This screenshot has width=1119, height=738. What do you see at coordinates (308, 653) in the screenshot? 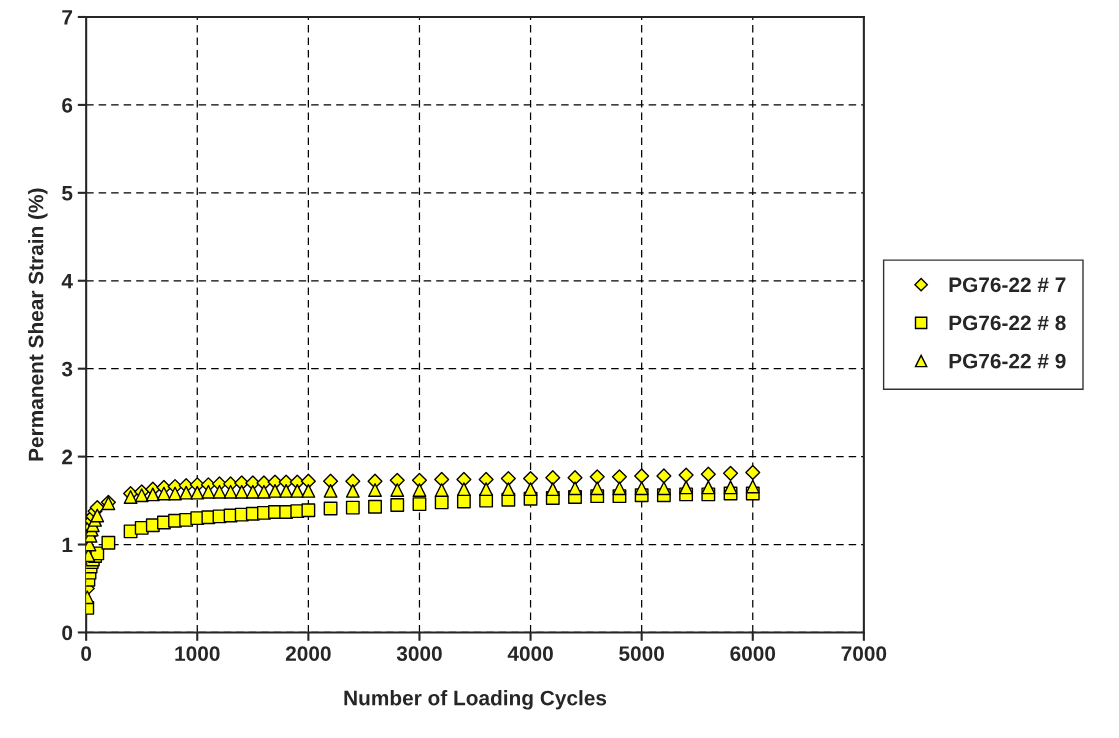
I see `x-tick-label: 2000` at bounding box center [308, 653].